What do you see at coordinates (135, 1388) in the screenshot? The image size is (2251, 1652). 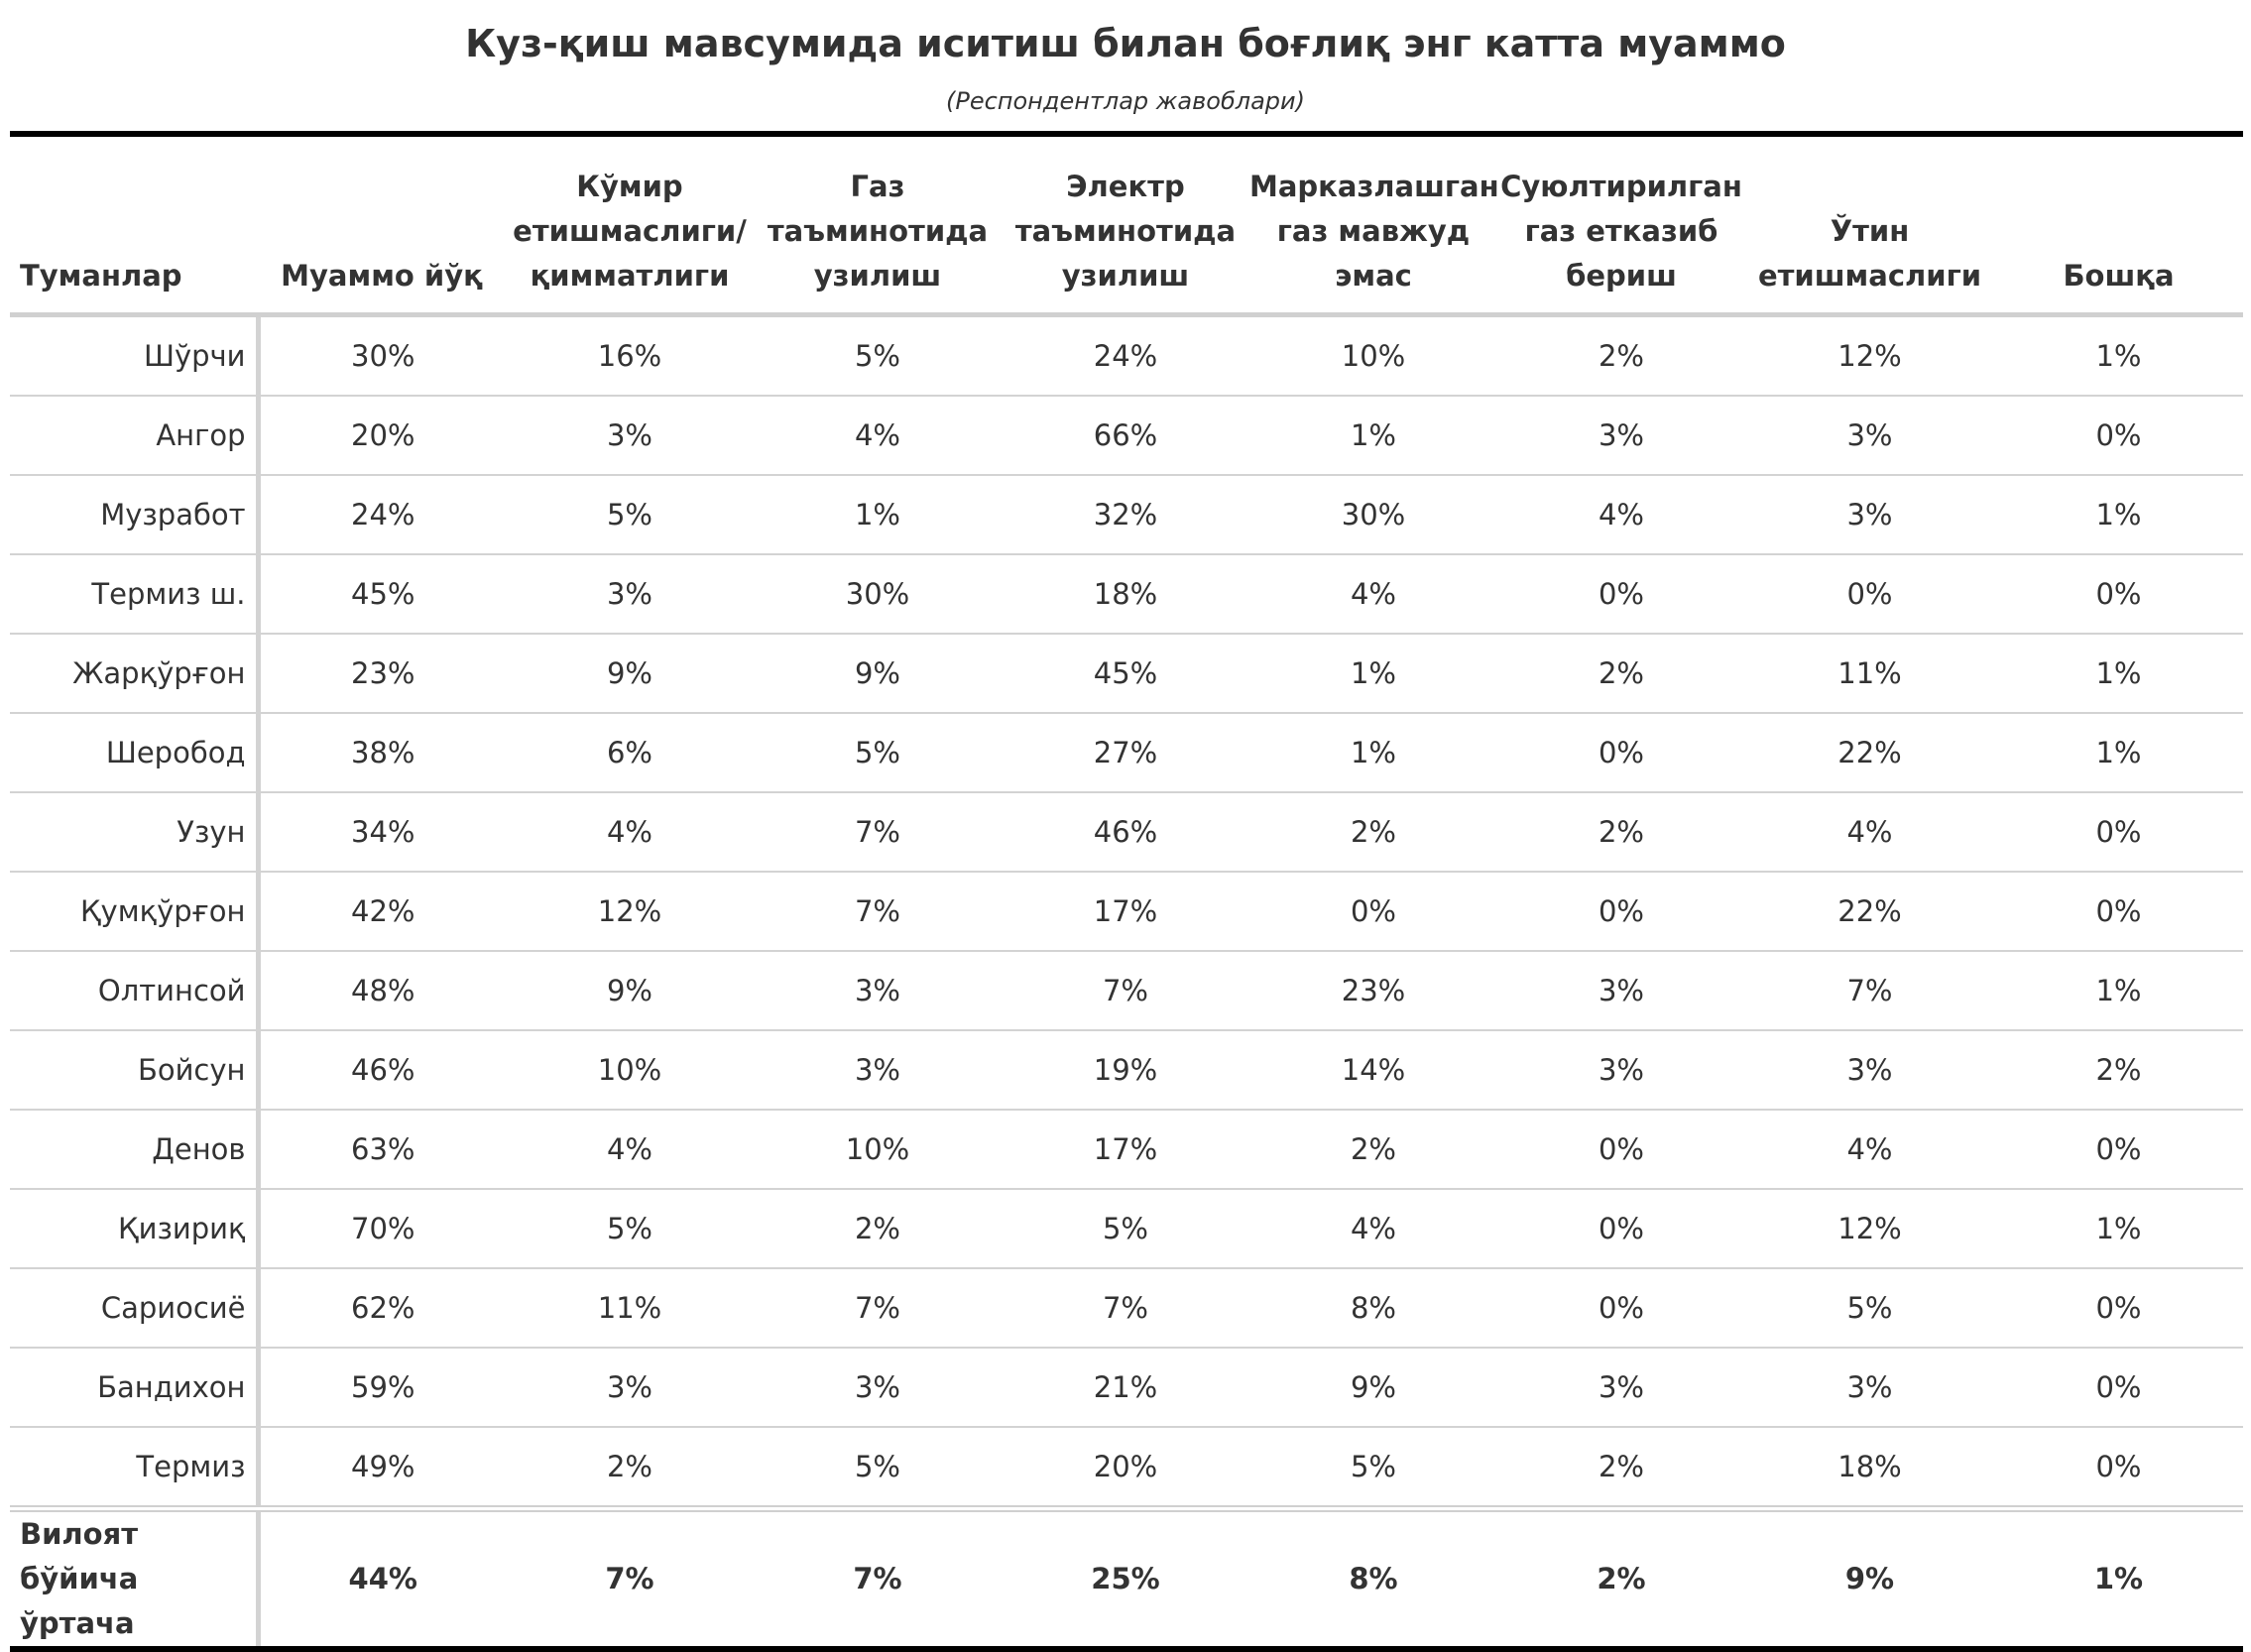 I see `district-name: Бандихон` at bounding box center [135, 1388].